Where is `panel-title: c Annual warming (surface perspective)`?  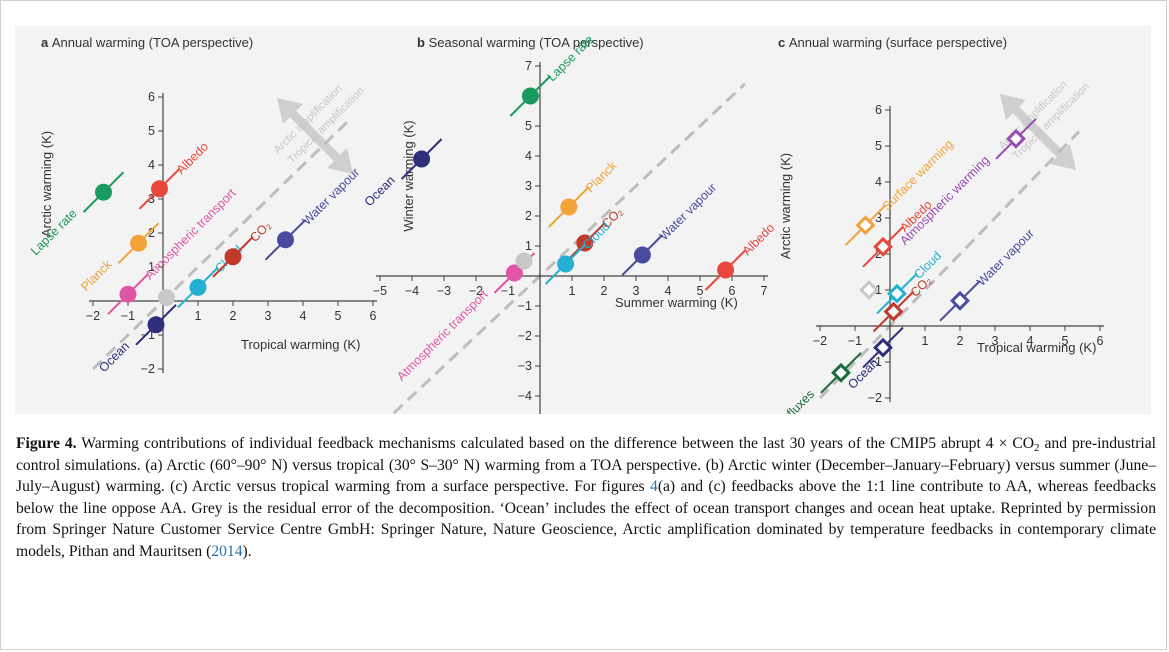
panel-title: c Annual warming (surface perspective) is located at coordinates (892, 42).